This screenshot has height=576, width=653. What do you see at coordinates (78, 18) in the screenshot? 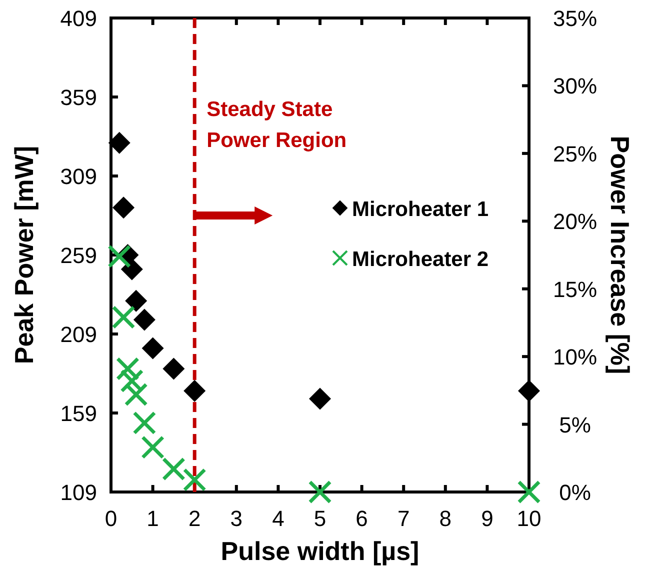
I see `y-tick-label: 409` at bounding box center [78, 18].